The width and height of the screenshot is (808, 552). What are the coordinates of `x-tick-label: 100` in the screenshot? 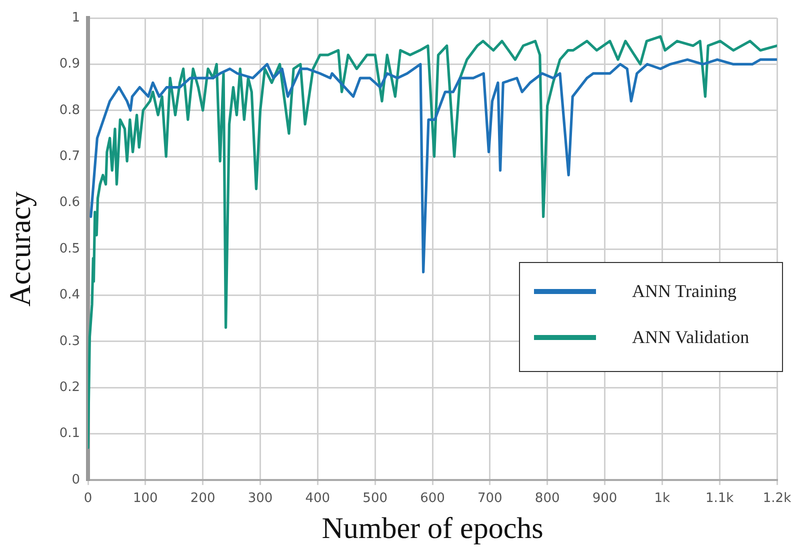 It's located at (145, 498).